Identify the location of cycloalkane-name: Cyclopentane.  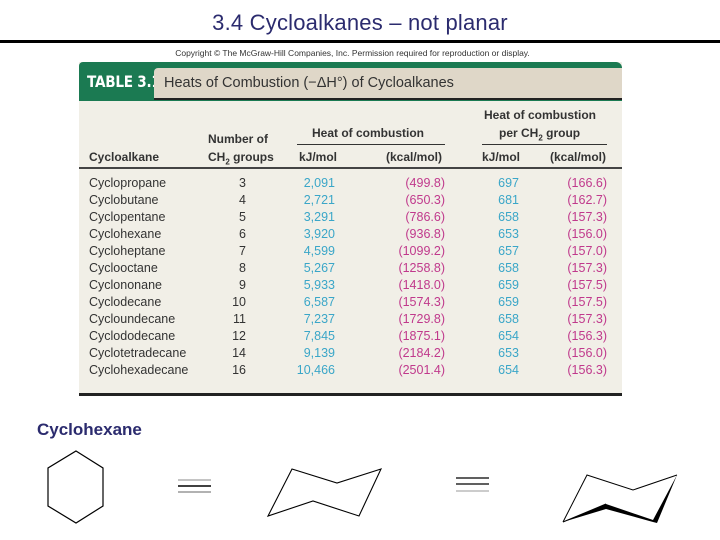
(127, 217).